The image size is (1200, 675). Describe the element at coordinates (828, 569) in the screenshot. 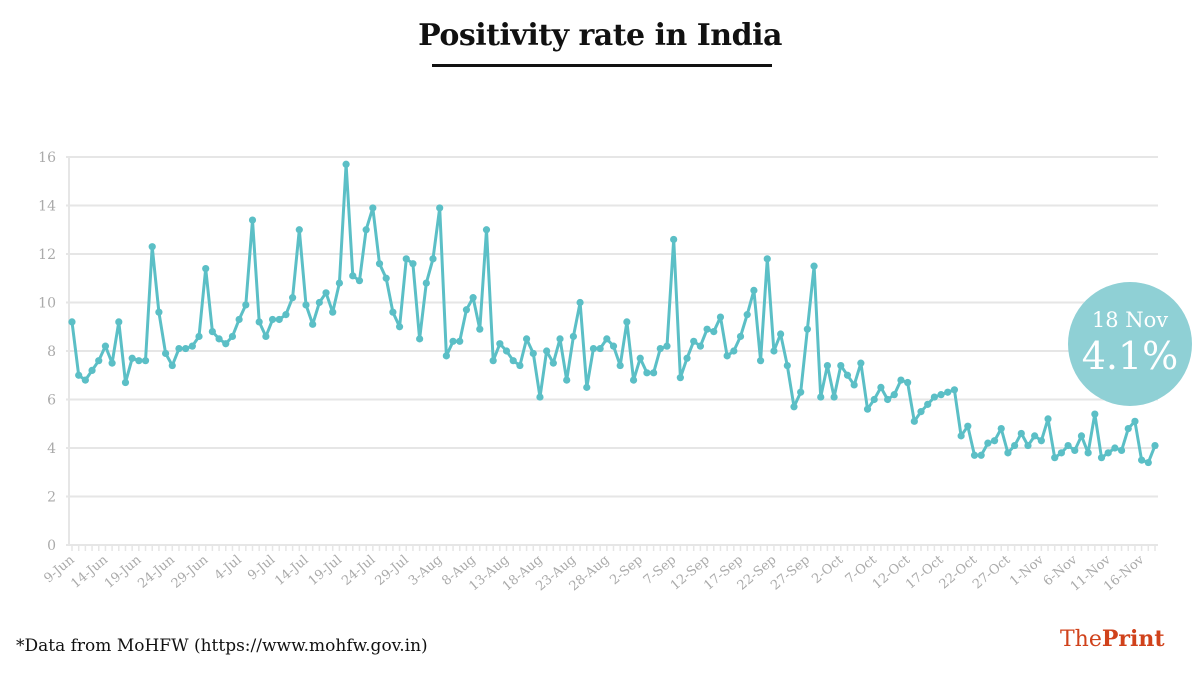

I see `x-tick-label: 2-Oct` at that location.